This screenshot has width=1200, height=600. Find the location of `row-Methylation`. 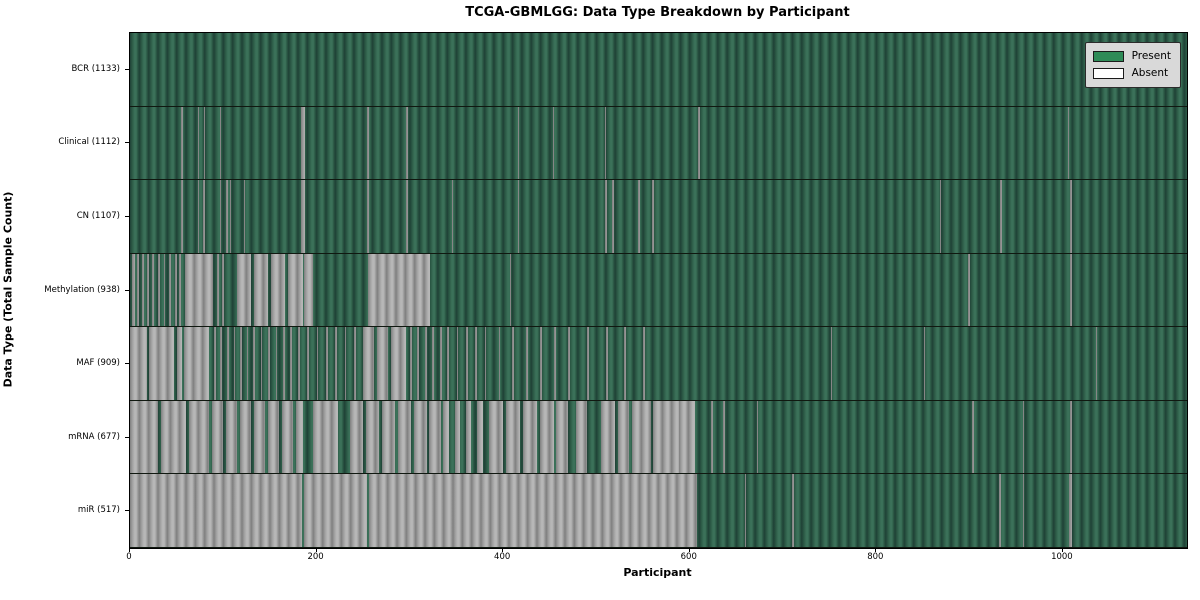

row-Methylation is located at coordinates (658, 290).